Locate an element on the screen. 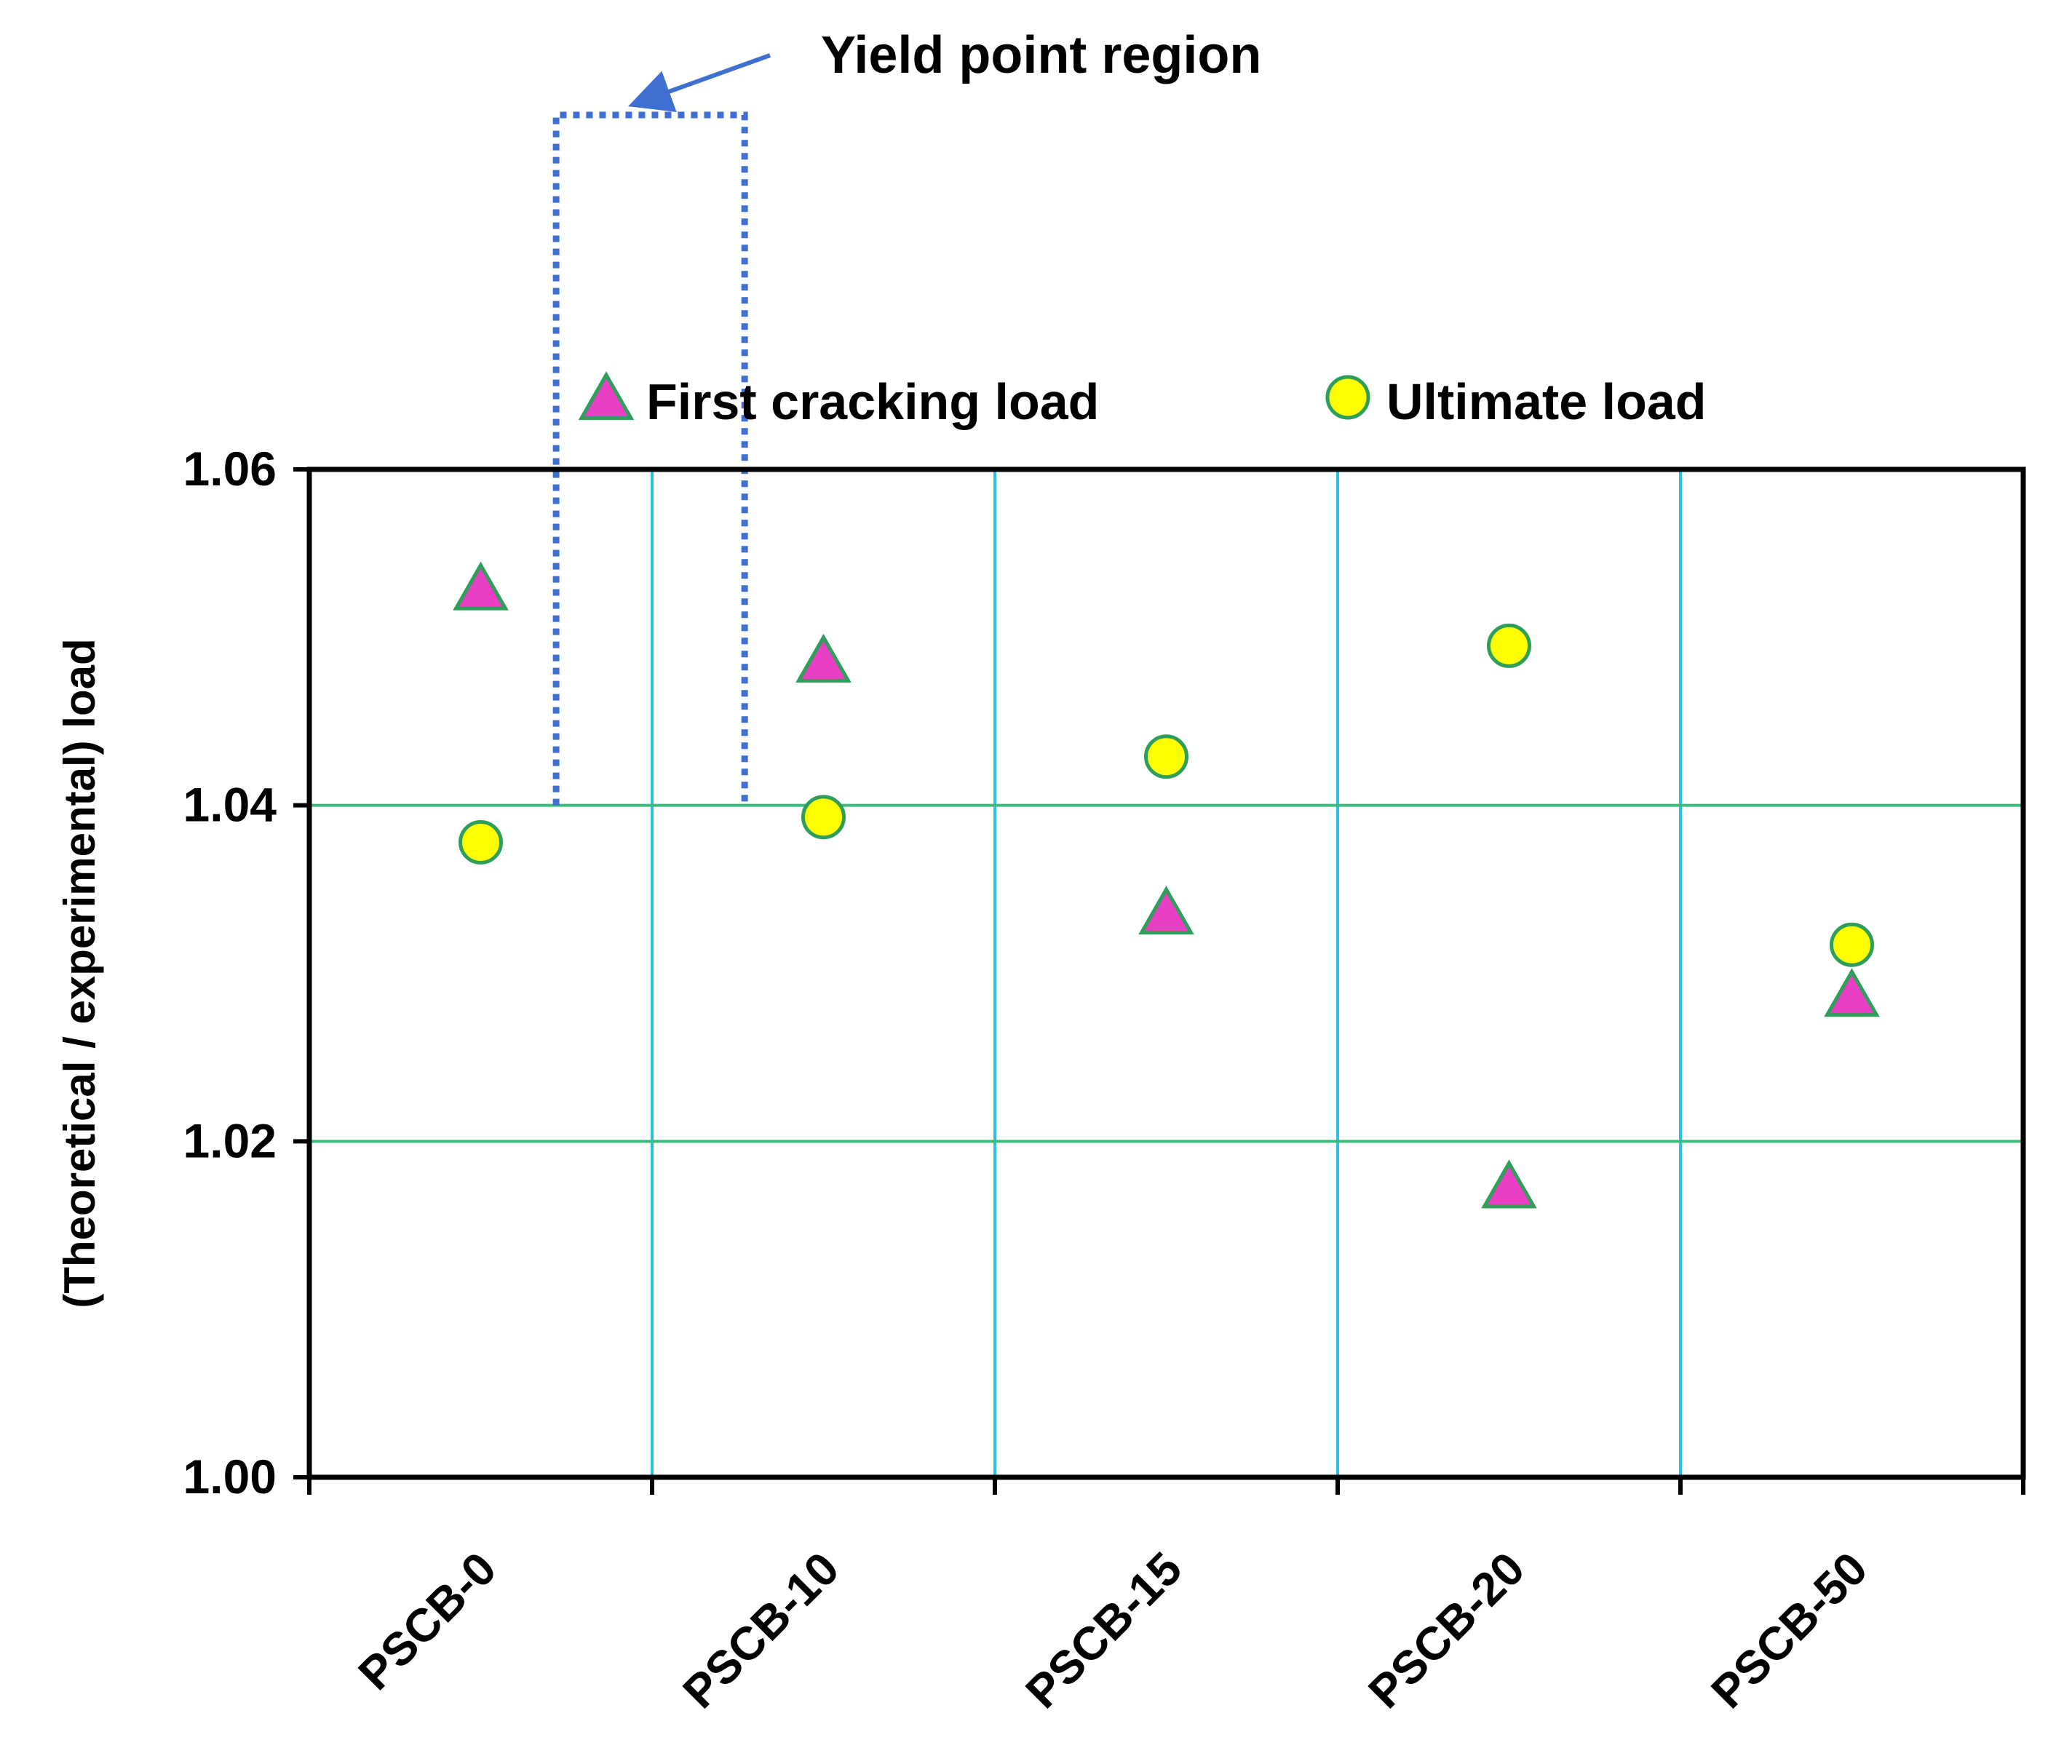  x-tick-label: PSCB-15 is located at coordinates (1103, 1630).